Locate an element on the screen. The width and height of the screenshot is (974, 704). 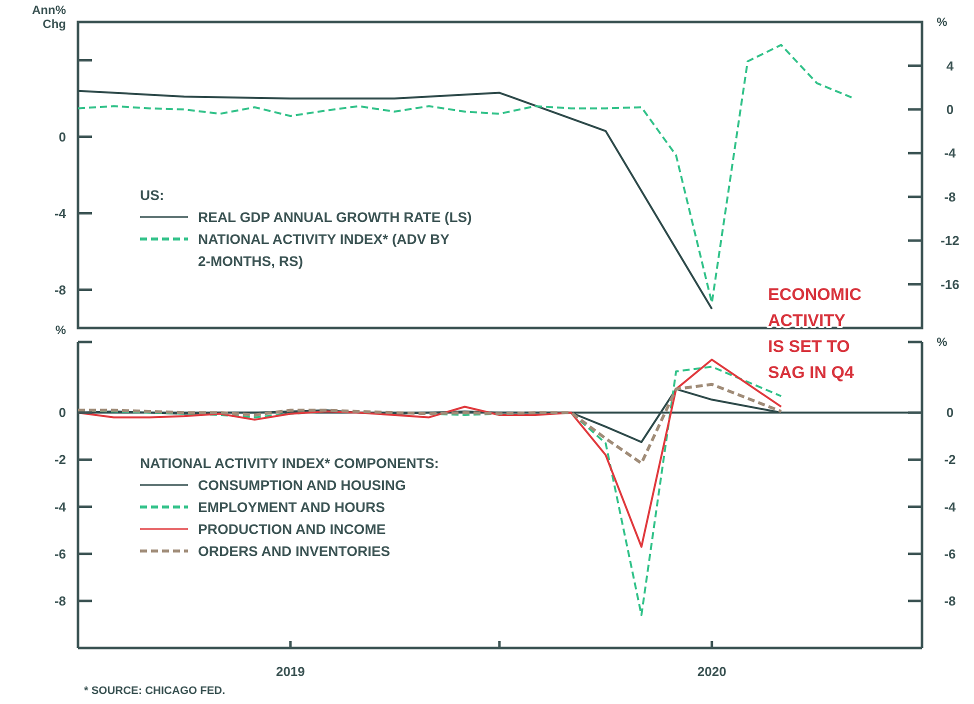
legend-title: NATIONAL ACTIVITY INDEX* COMPONENTS: is located at coordinates (289, 463).